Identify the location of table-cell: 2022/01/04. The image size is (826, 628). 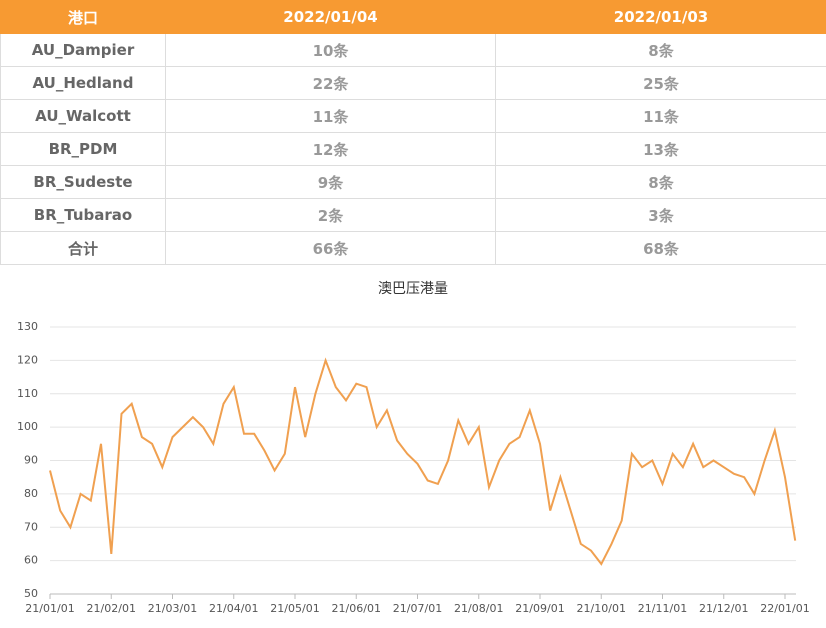
(330, 17).